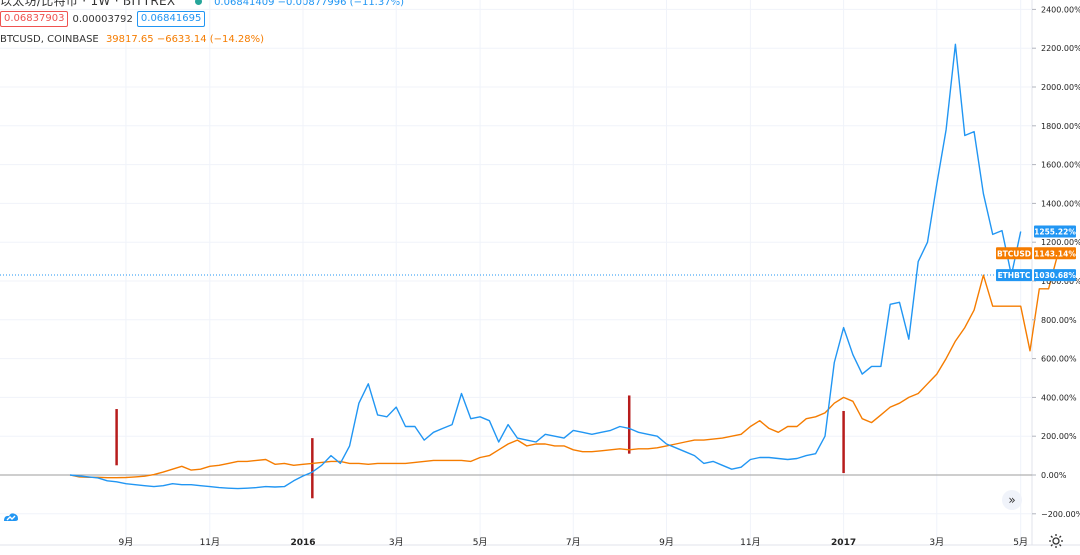  I want to click on eth-last-value-label-text: 1255.22%, so click(1055, 232).